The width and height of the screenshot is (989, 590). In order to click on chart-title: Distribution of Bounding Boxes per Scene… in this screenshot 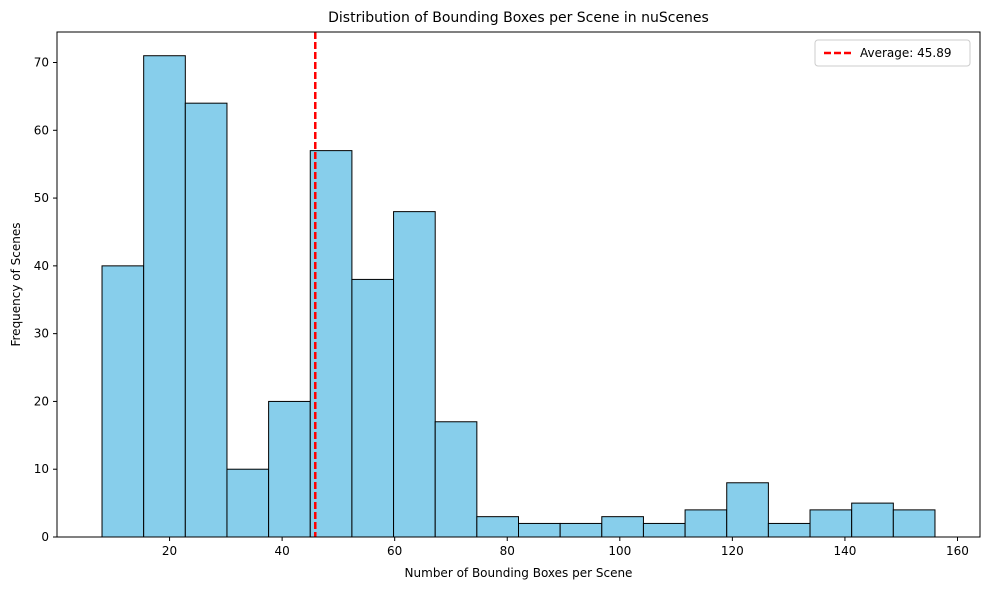, I will do `click(518, 18)`.